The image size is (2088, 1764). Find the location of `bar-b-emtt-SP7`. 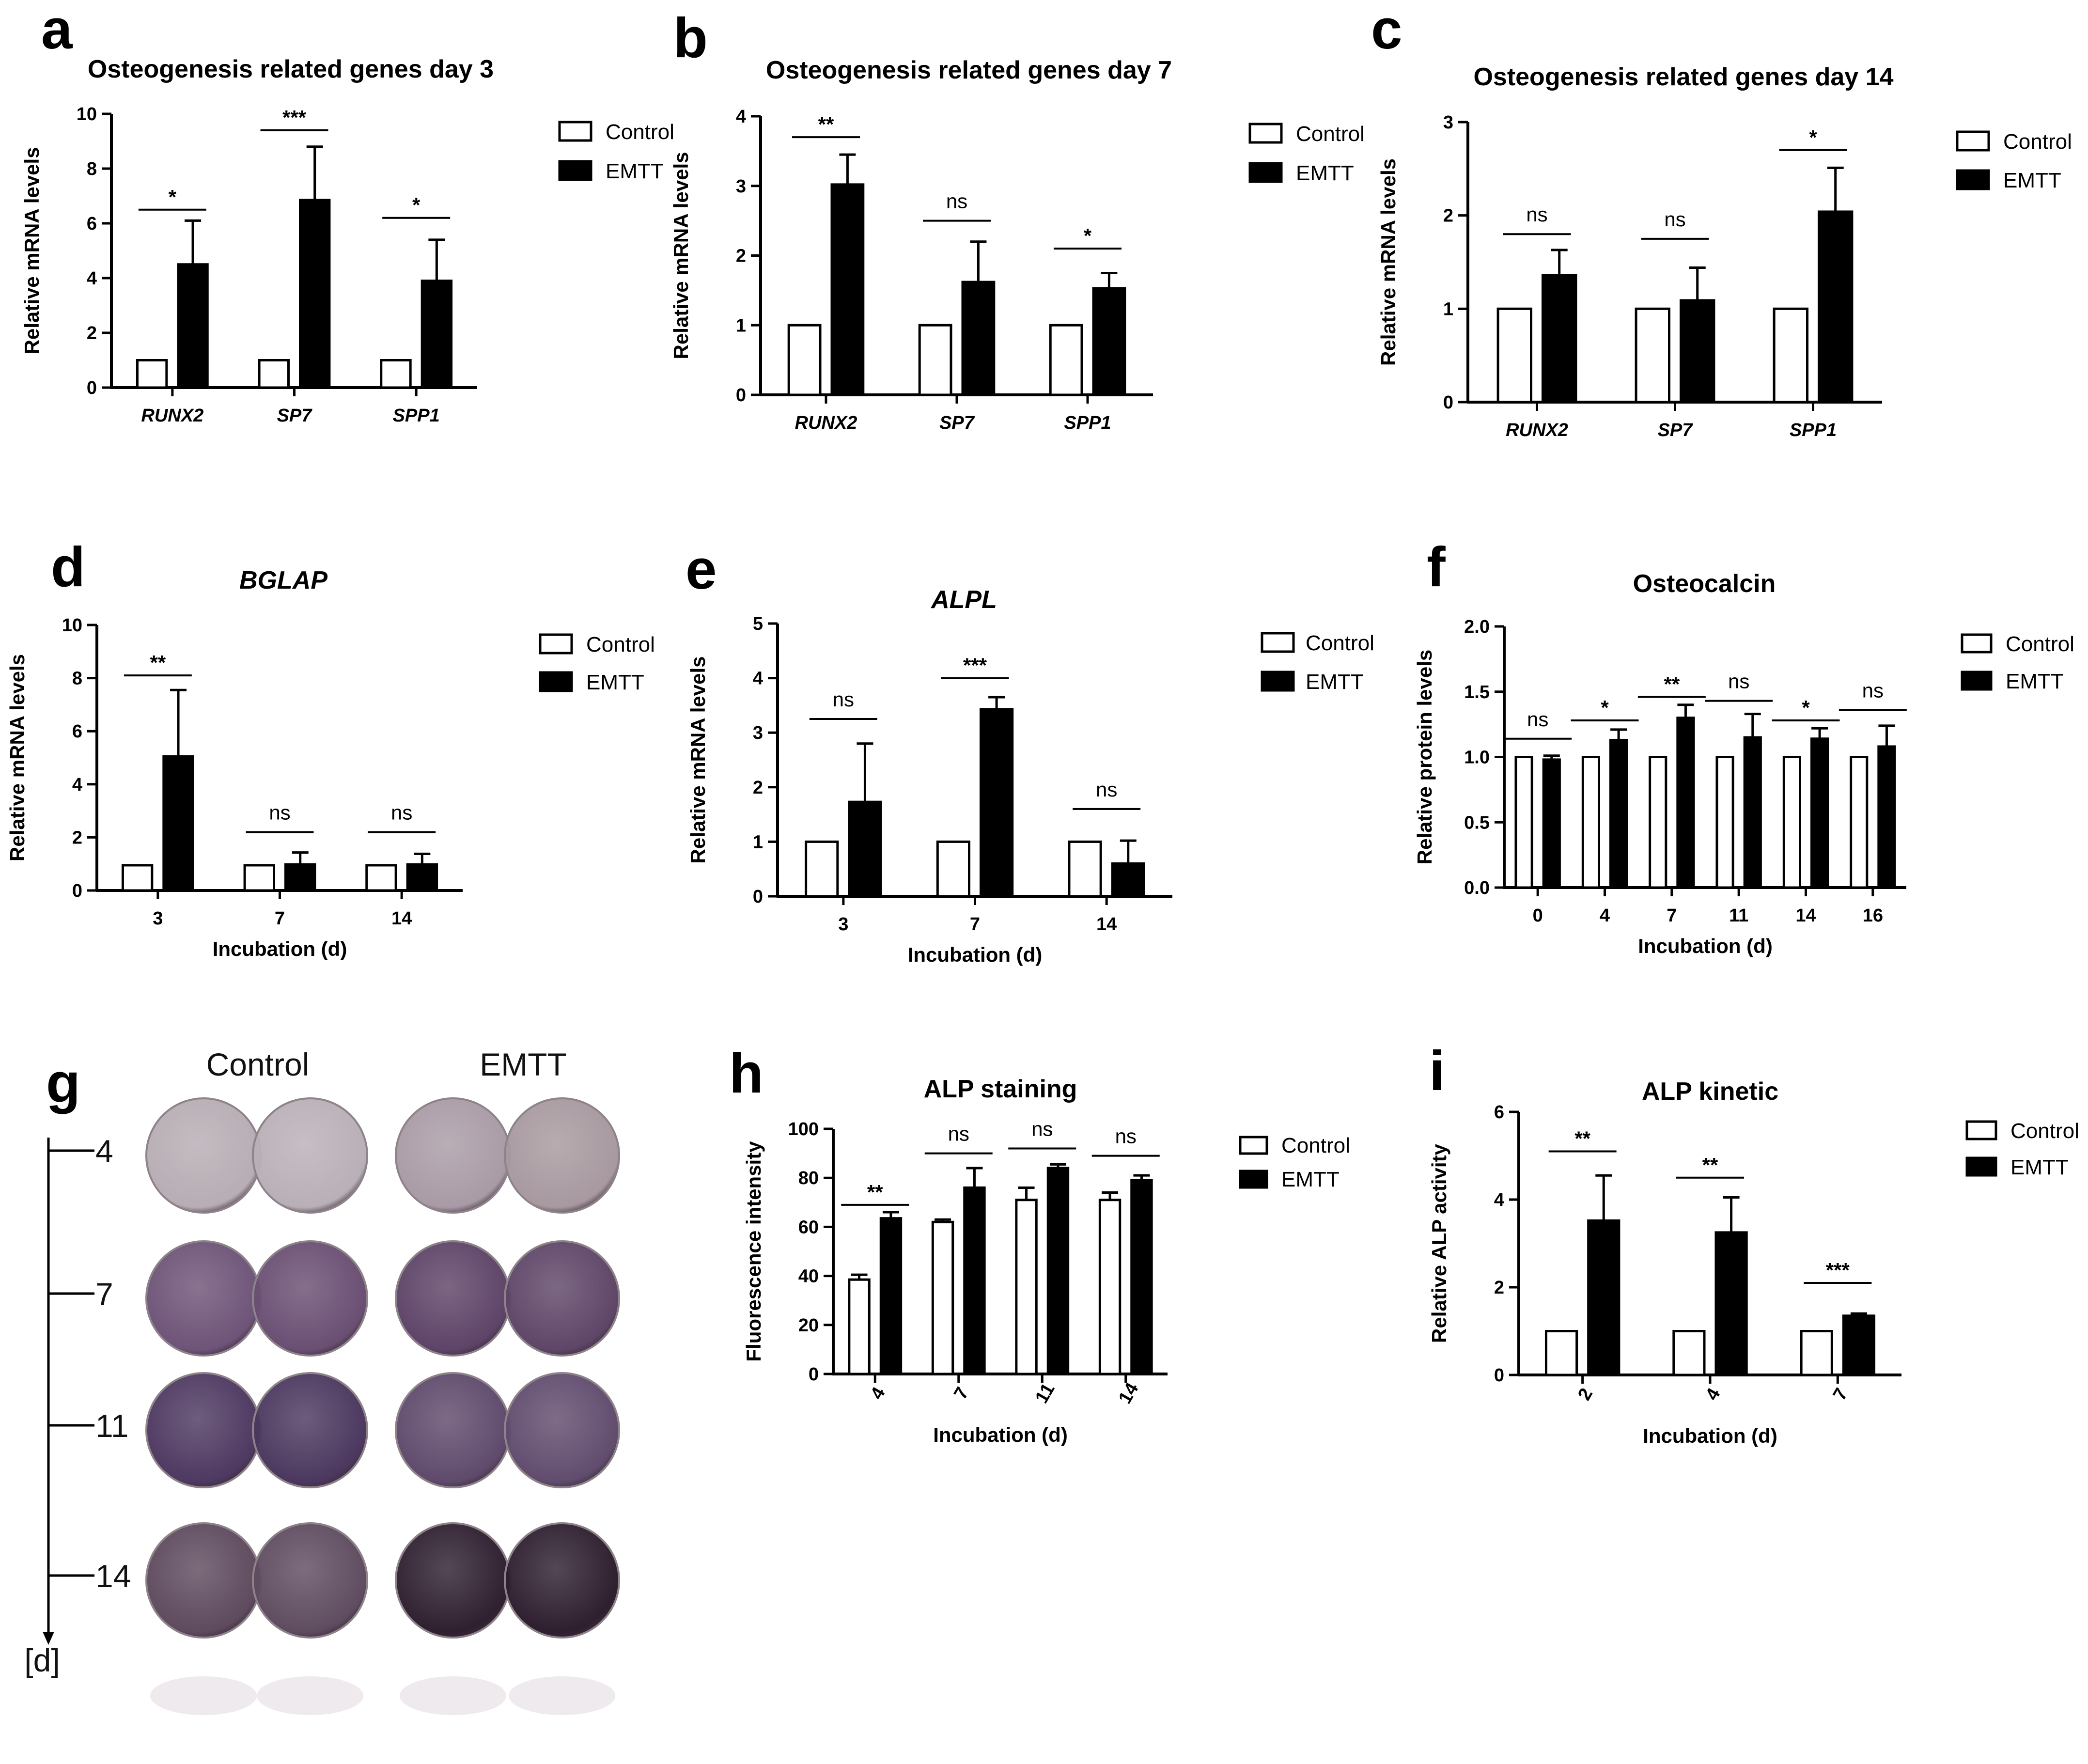

bar-b-emtt-SP7 is located at coordinates (978, 338).